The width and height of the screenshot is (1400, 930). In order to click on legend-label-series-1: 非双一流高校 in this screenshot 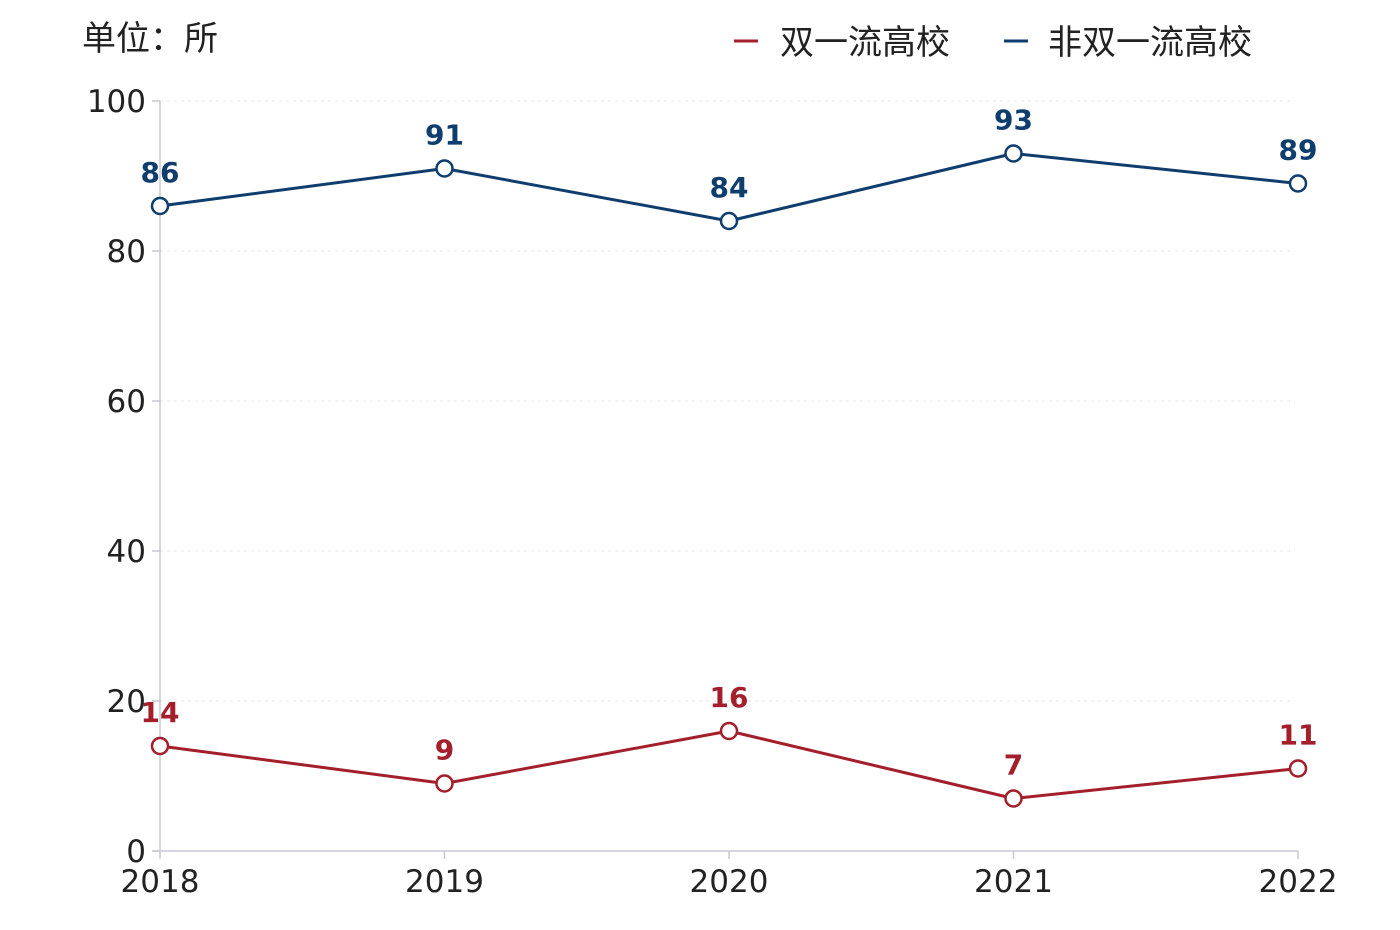, I will do `click(1150, 43)`.